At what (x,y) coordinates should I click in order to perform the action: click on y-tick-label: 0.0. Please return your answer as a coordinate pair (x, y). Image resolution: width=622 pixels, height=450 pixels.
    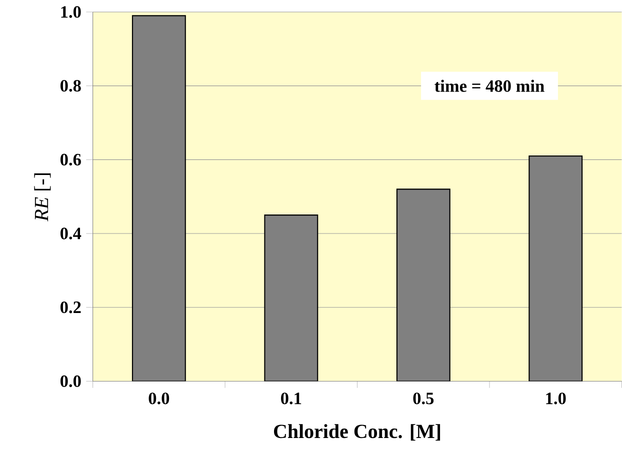
    Looking at the image, I should click on (70, 381).